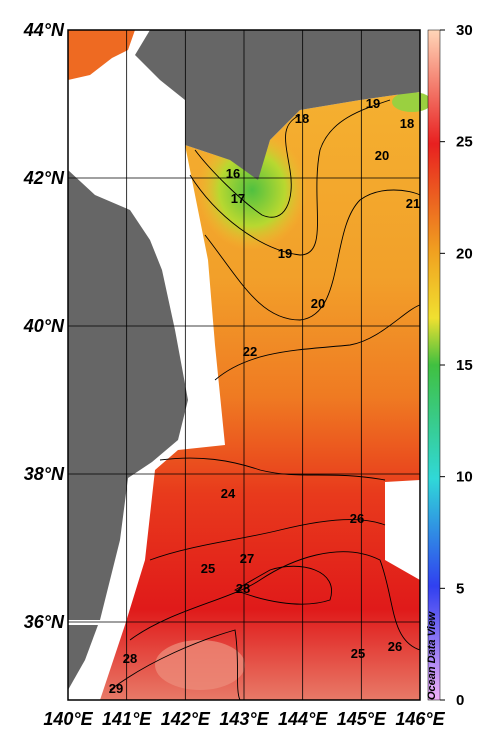 The height and width of the screenshot is (754, 490). What do you see at coordinates (233, 173) in the screenshot?
I see `contour-label: 16` at bounding box center [233, 173].